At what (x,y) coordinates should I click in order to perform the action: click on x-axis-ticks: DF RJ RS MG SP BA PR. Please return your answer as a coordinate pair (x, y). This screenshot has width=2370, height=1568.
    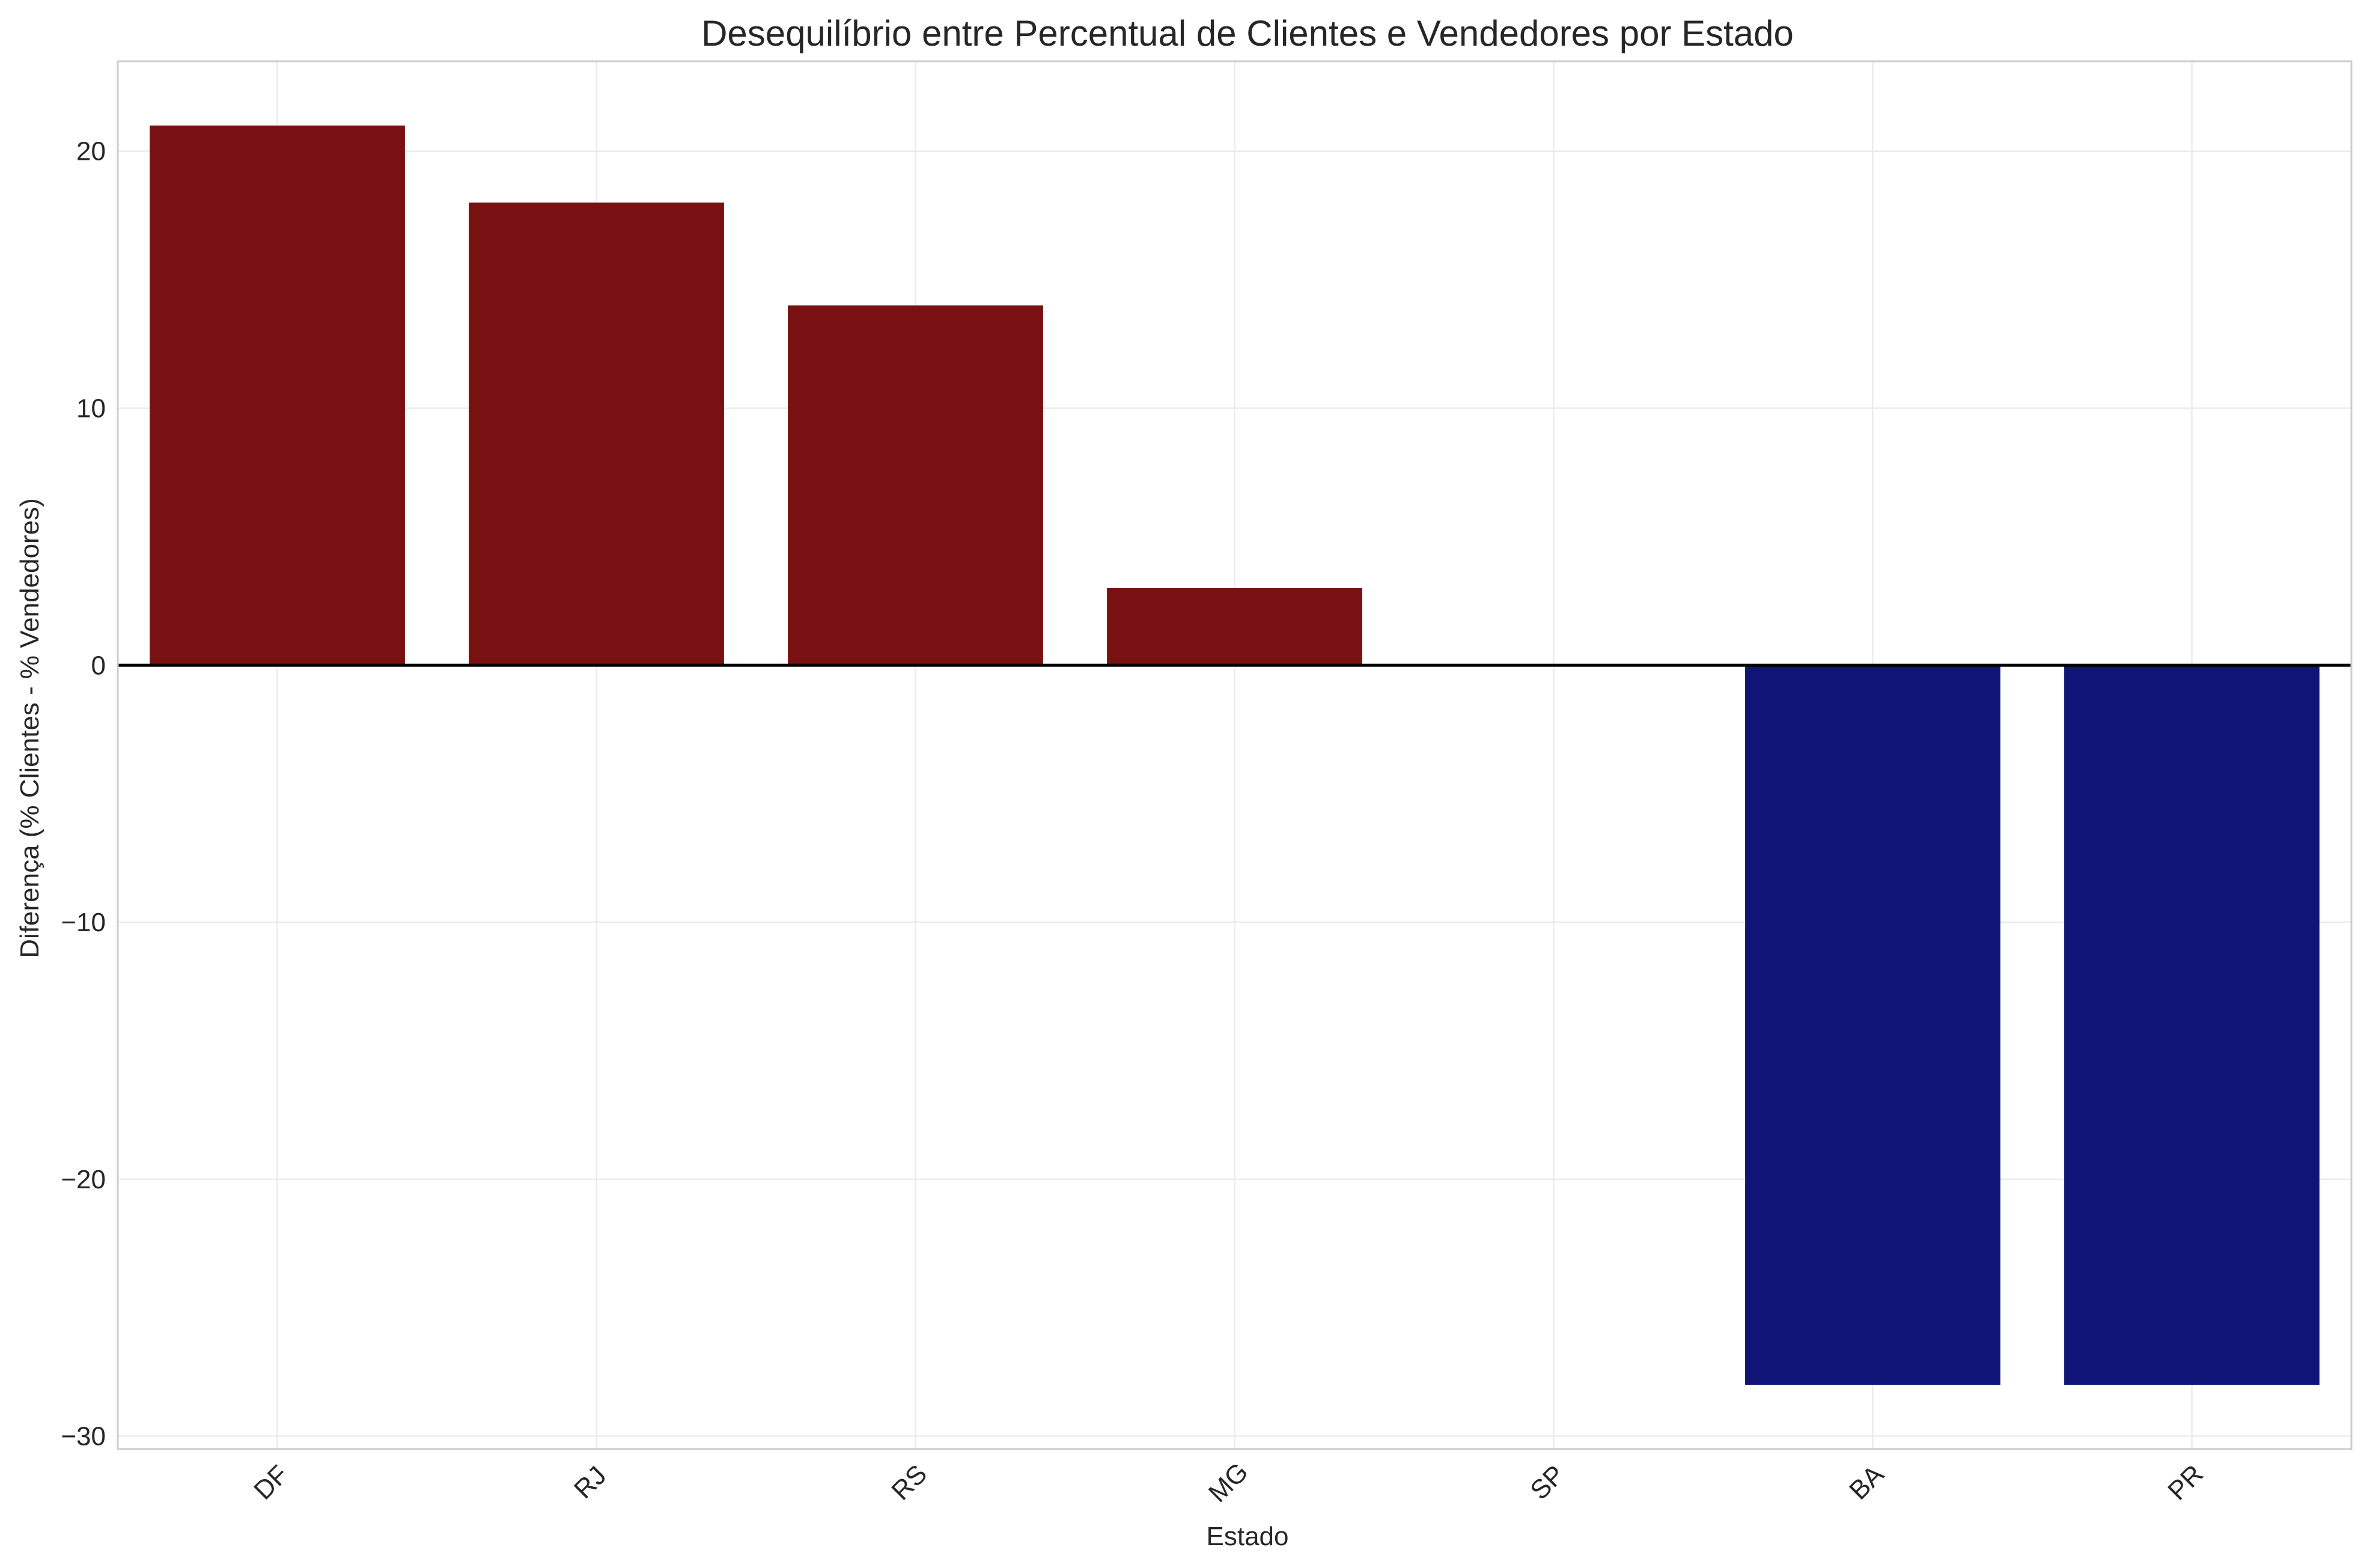
    Looking at the image, I should click on (1228, 1482).